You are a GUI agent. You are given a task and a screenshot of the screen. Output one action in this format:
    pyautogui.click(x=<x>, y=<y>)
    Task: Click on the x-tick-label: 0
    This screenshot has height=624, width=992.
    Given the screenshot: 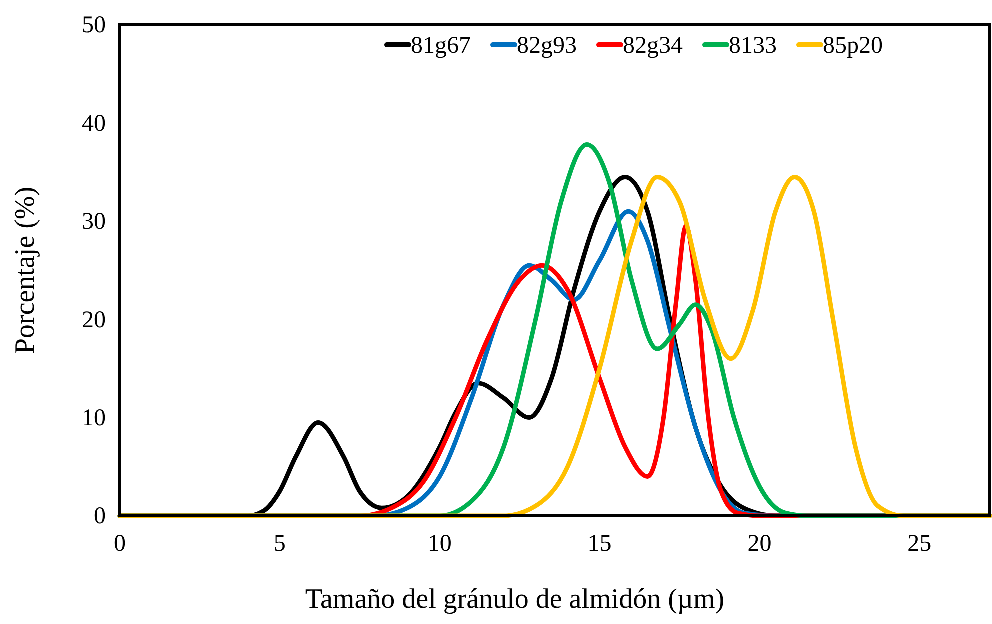 What is the action you would take?
    pyautogui.click(x=120, y=544)
    